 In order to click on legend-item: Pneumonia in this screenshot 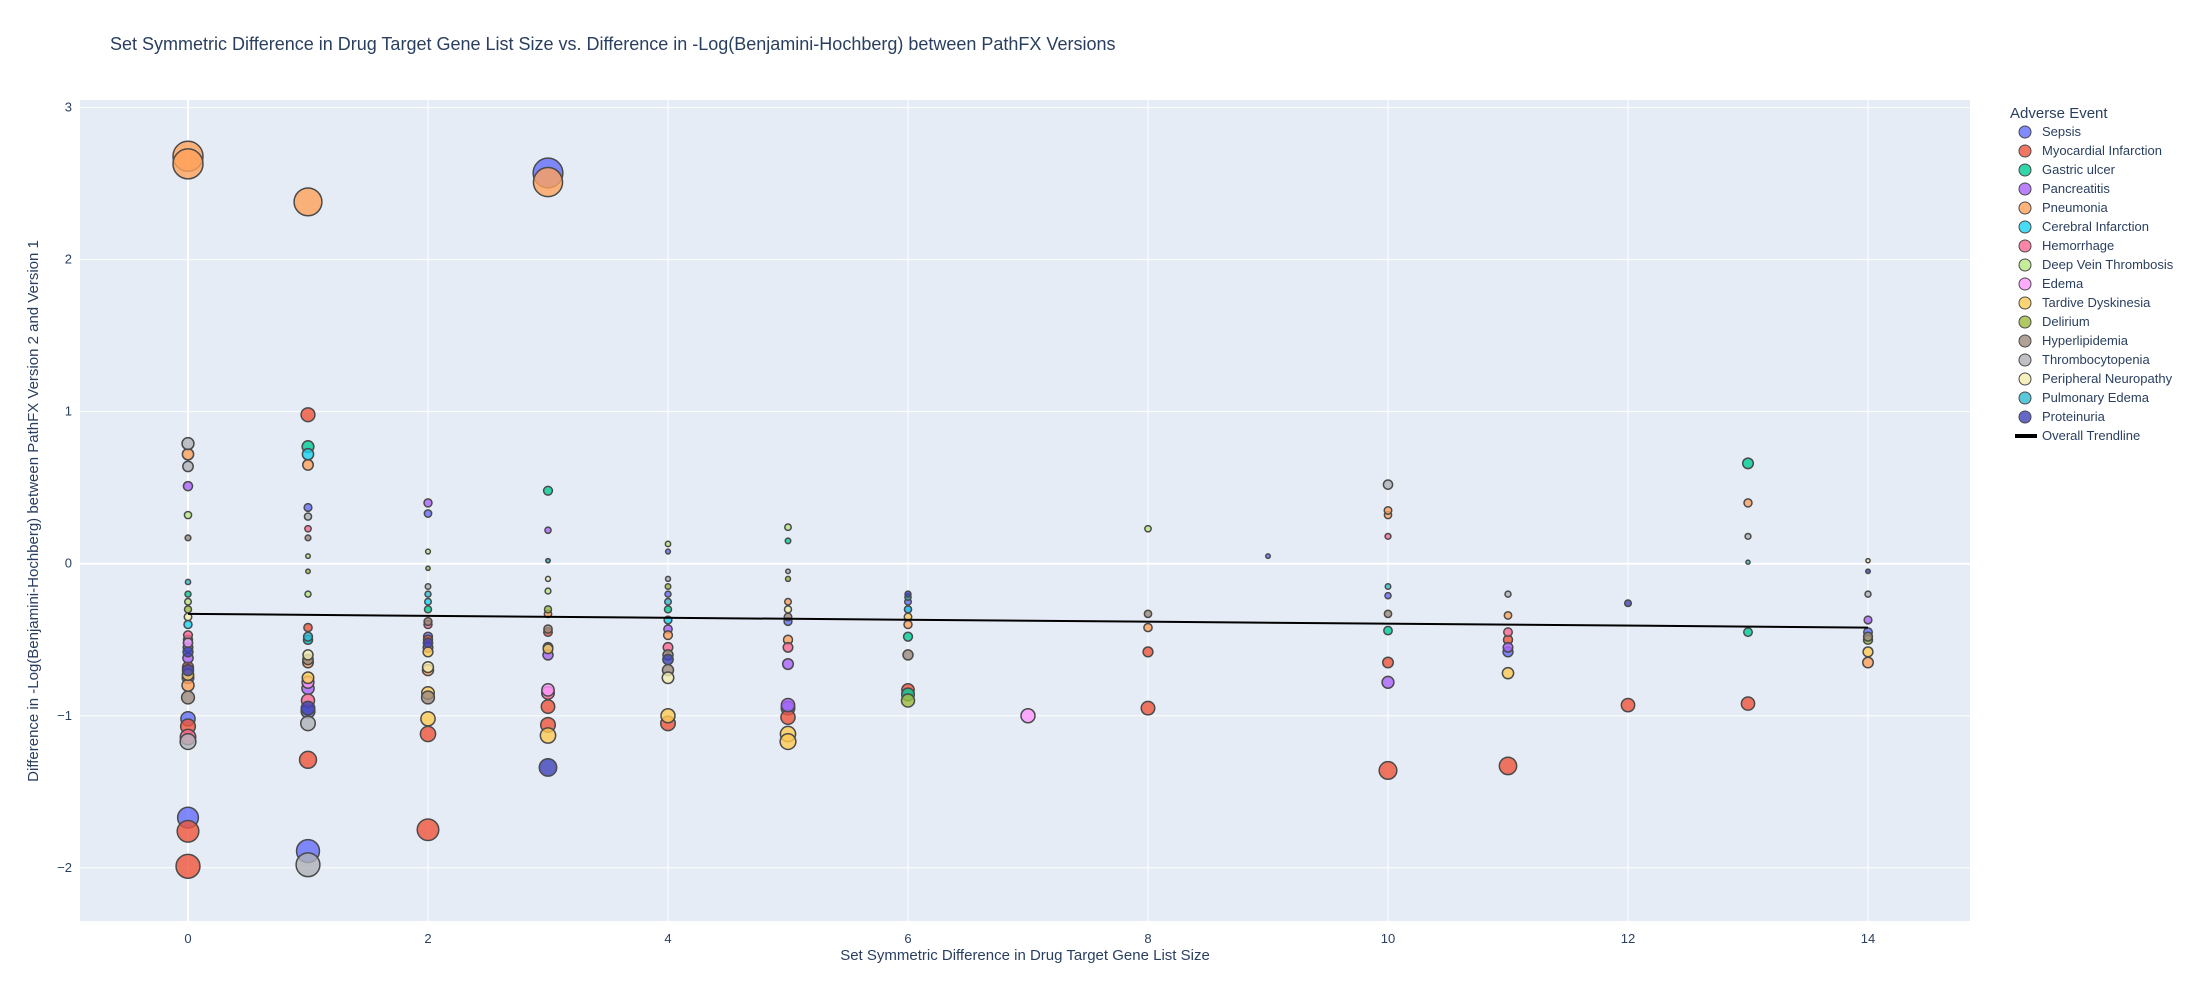, I will do `click(2063, 207)`.